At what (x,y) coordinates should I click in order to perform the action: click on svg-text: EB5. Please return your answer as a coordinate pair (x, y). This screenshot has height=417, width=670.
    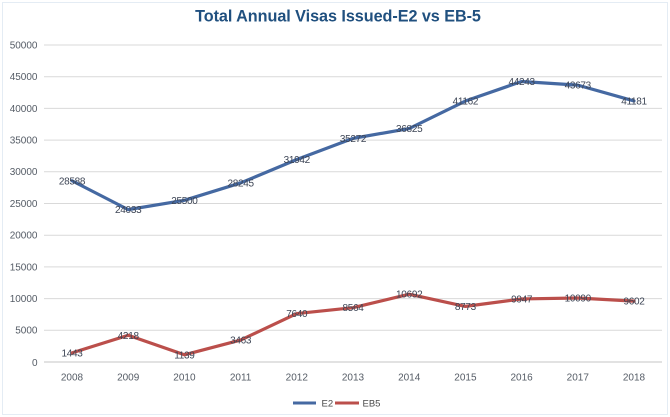
    Looking at the image, I should click on (372, 403).